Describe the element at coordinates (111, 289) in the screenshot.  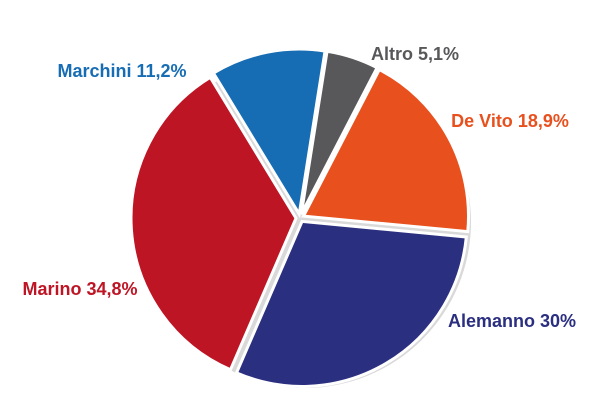
I see `slice-value: 34,8%` at that location.